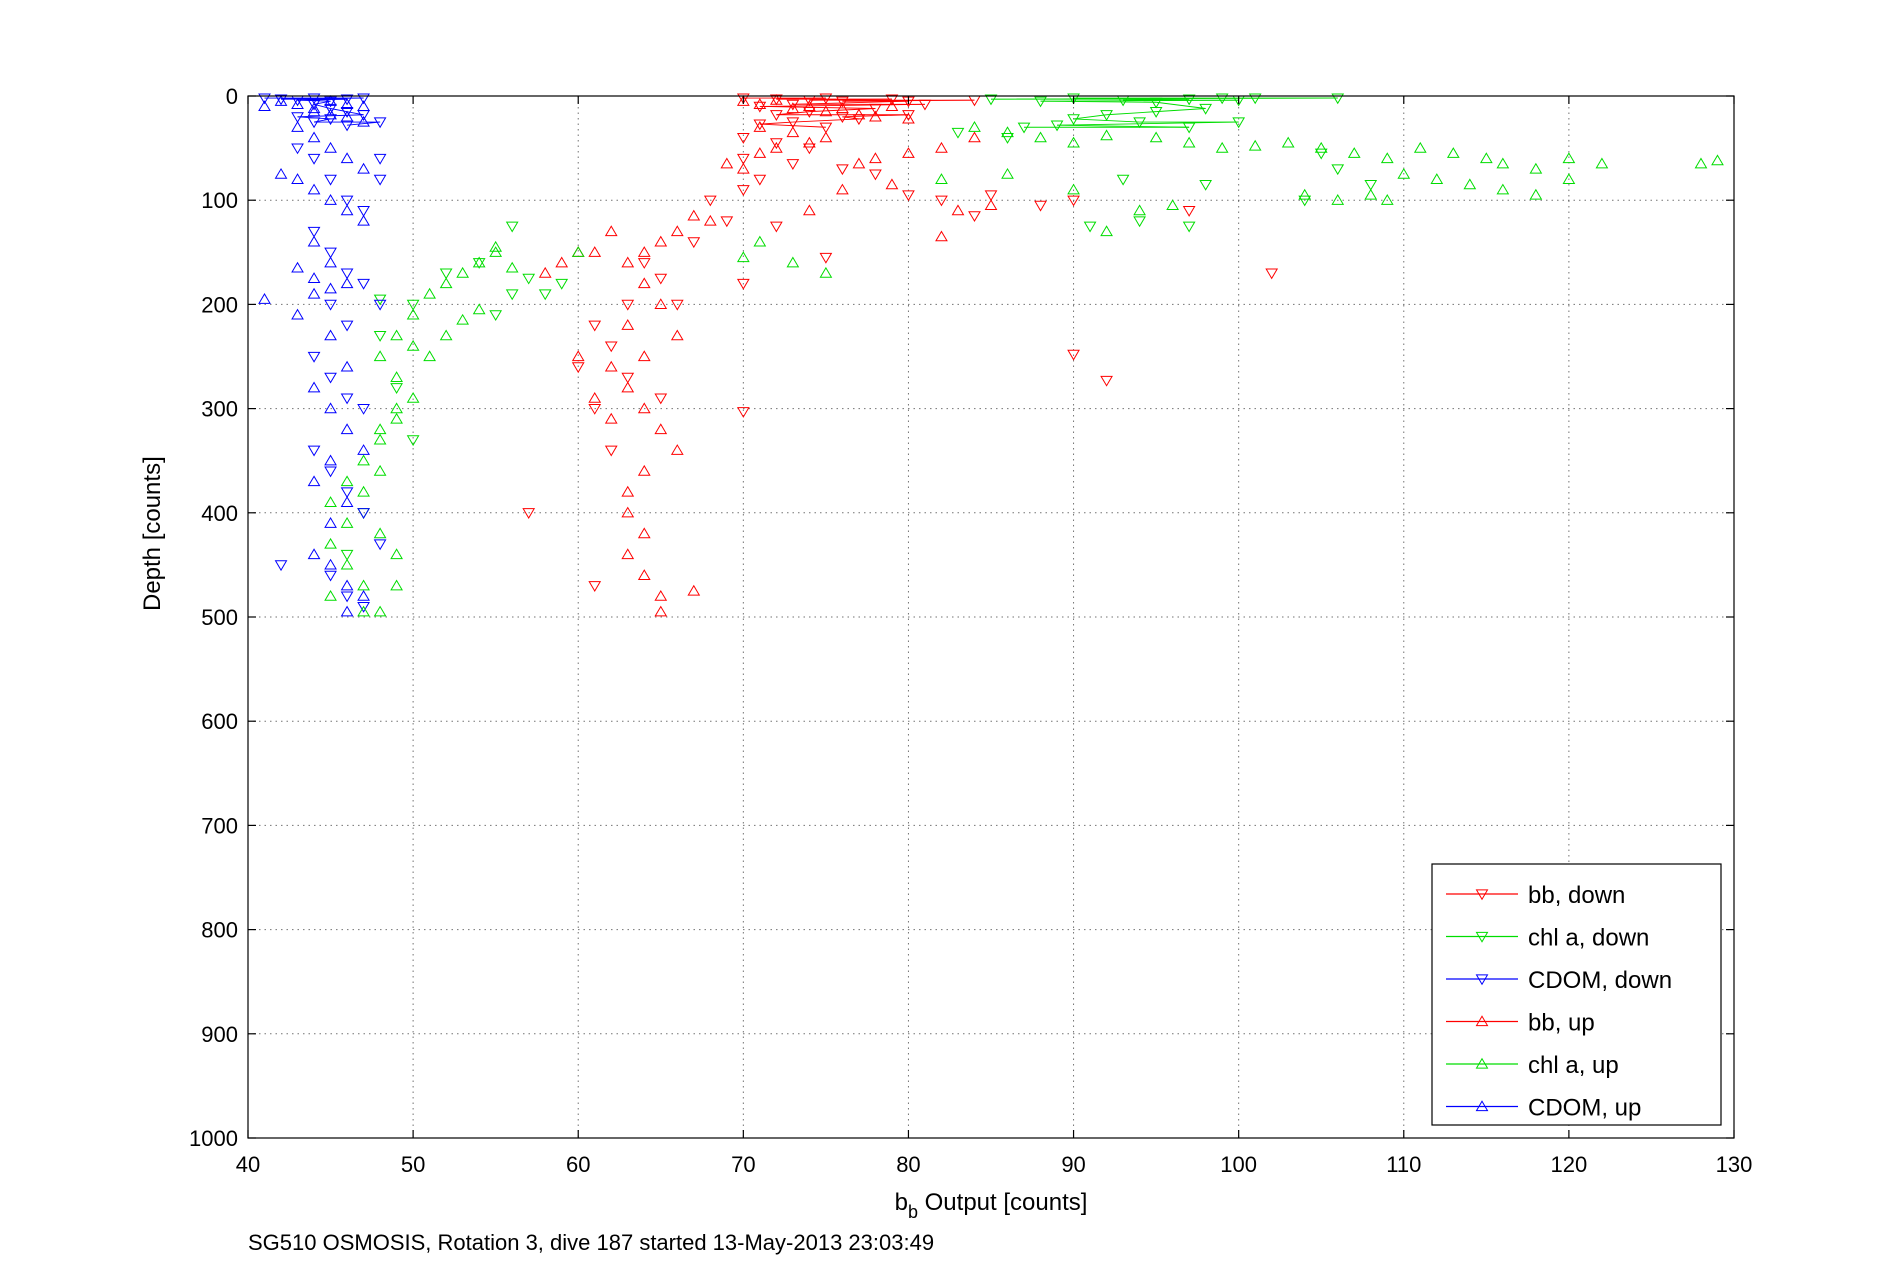 This screenshot has height=1262, width=1891. Describe the element at coordinates (232, 96) in the screenshot. I see `y-tick-label: 0` at that location.